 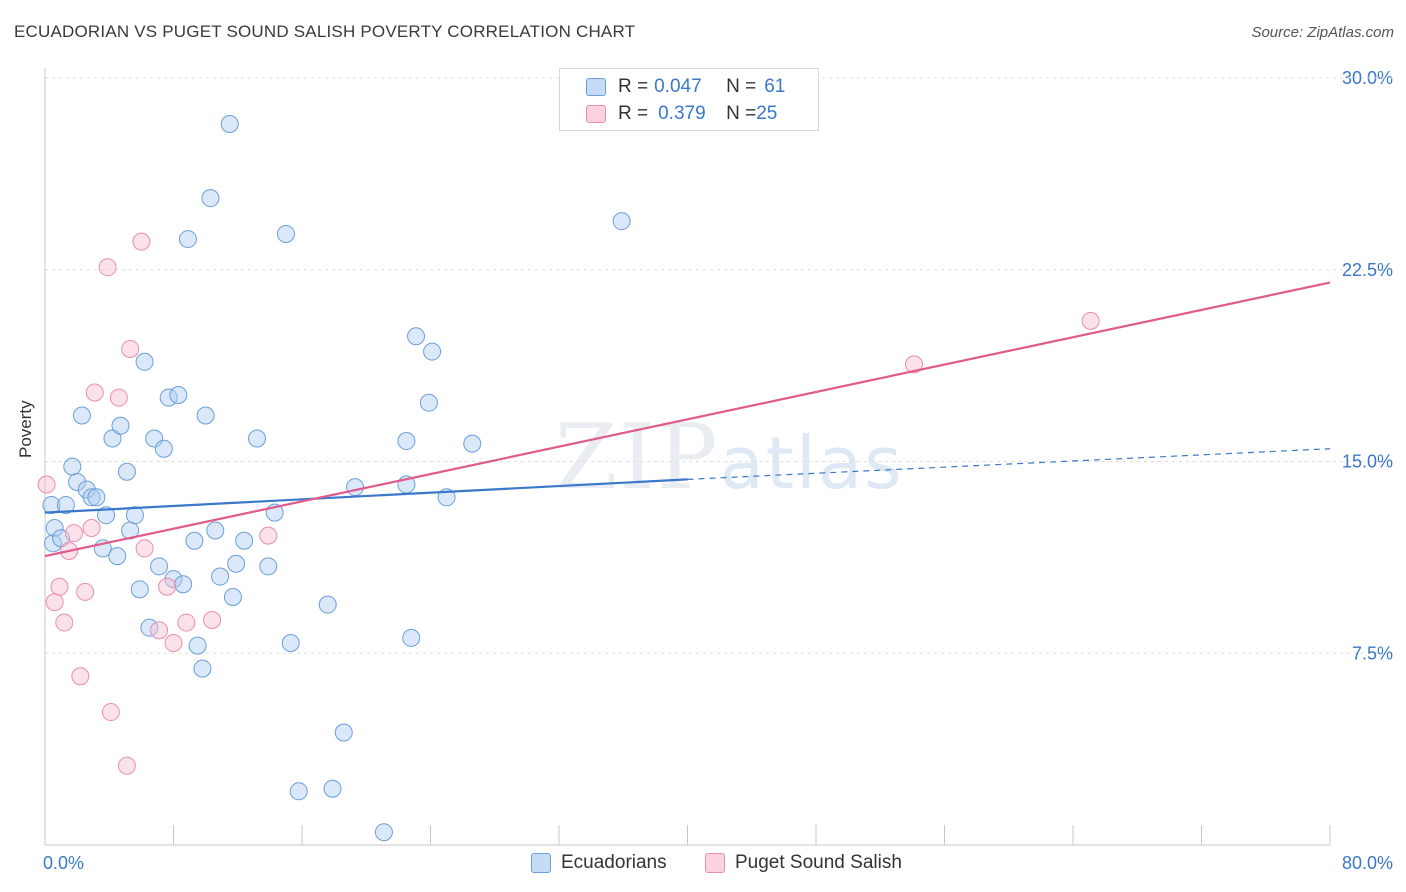 I want to click on legend-r-value: 0.047, so click(x=678, y=86).